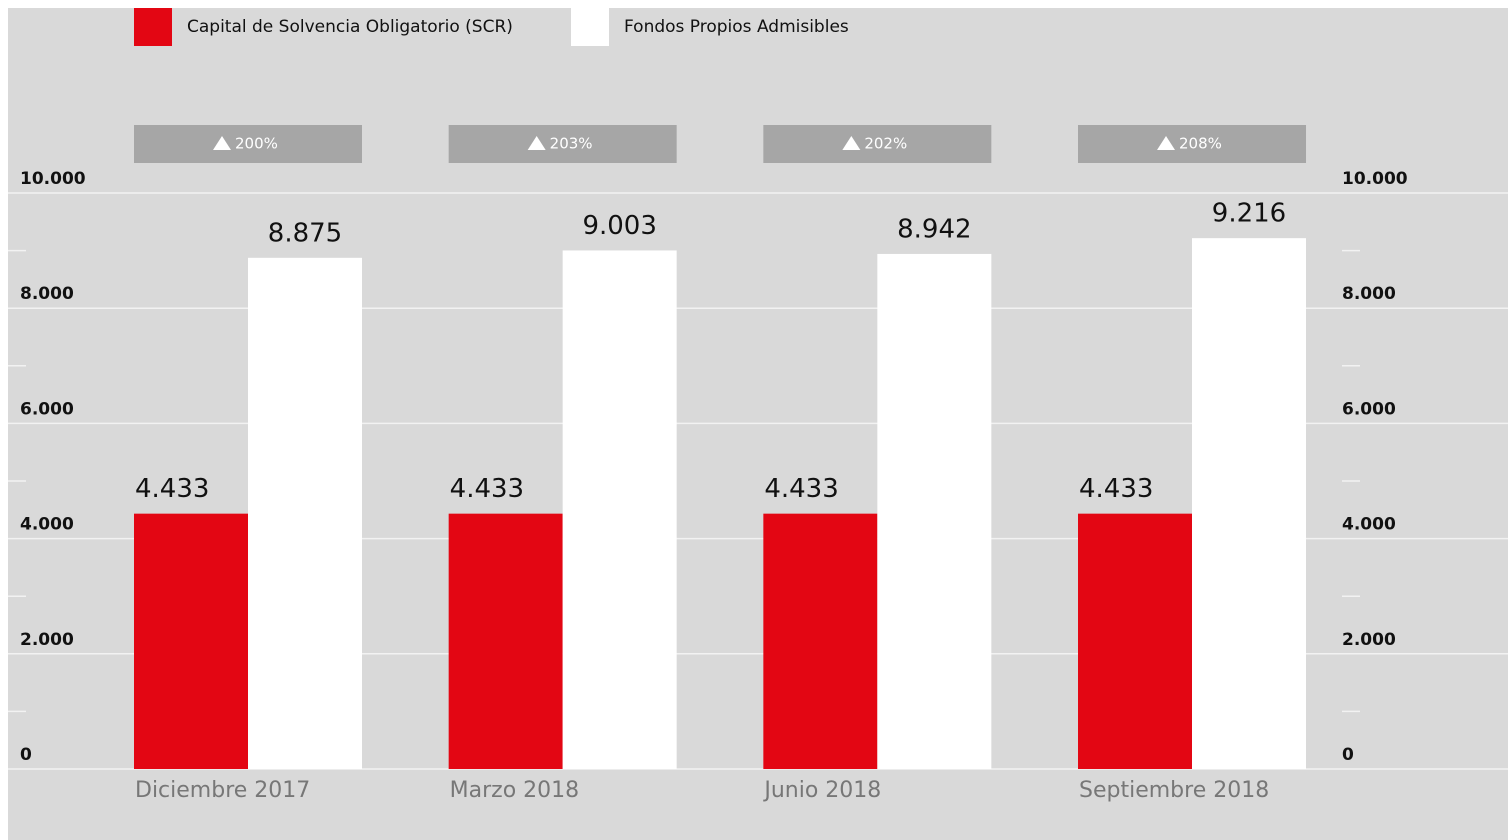 This screenshot has width=1508, height=840. I want to click on y2-tick-label: 0, so click(1348, 755).